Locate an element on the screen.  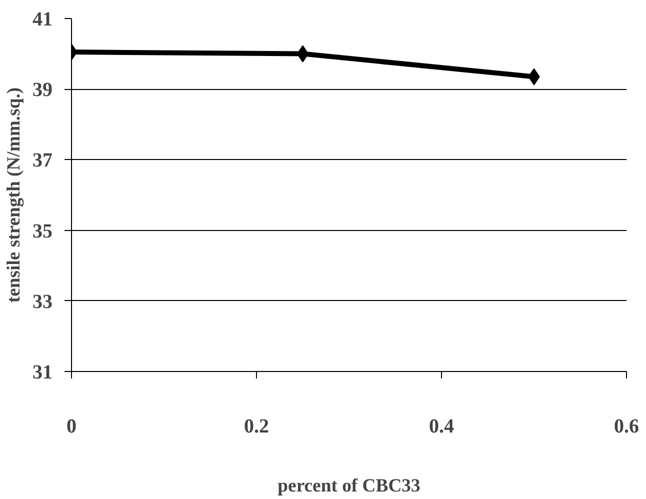
point is located at coordinates (302, 53).